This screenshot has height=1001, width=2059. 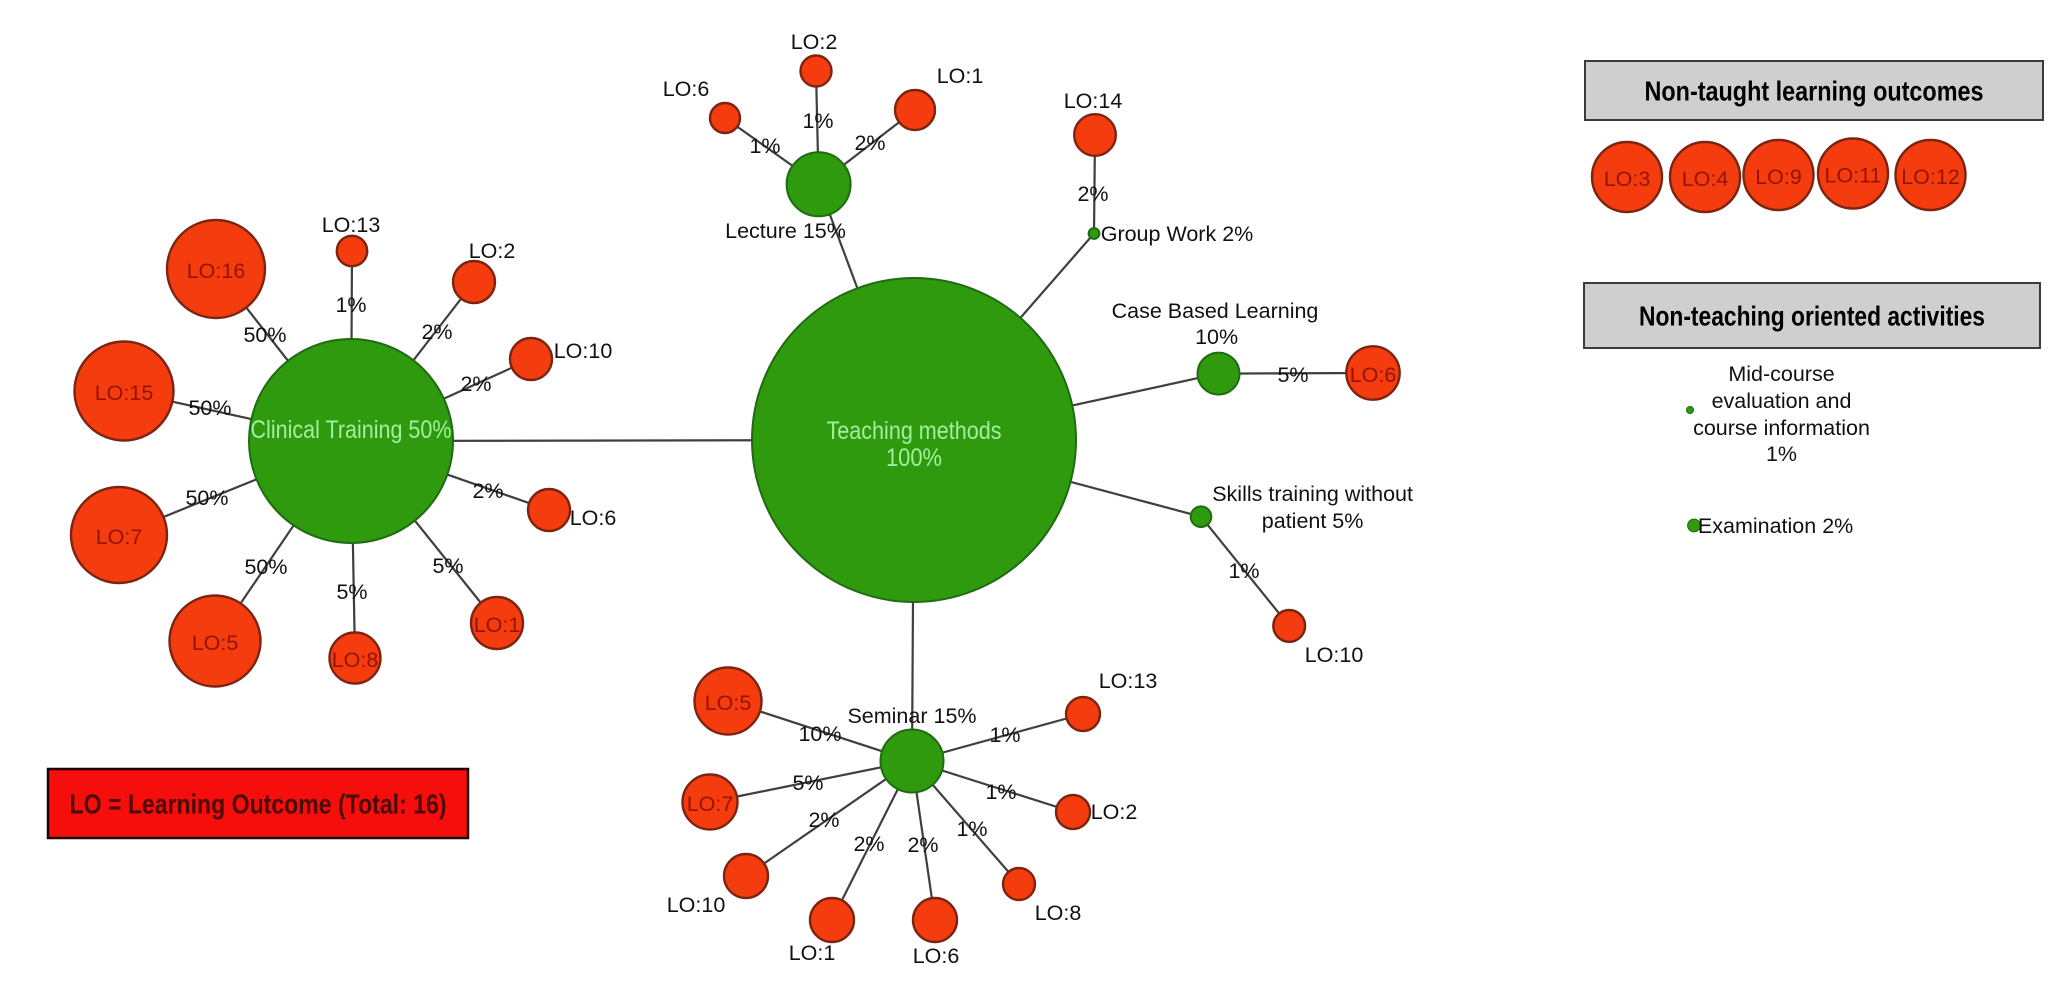 What do you see at coordinates (1775, 526) in the screenshot?
I see `svg-text: Examination 2%` at bounding box center [1775, 526].